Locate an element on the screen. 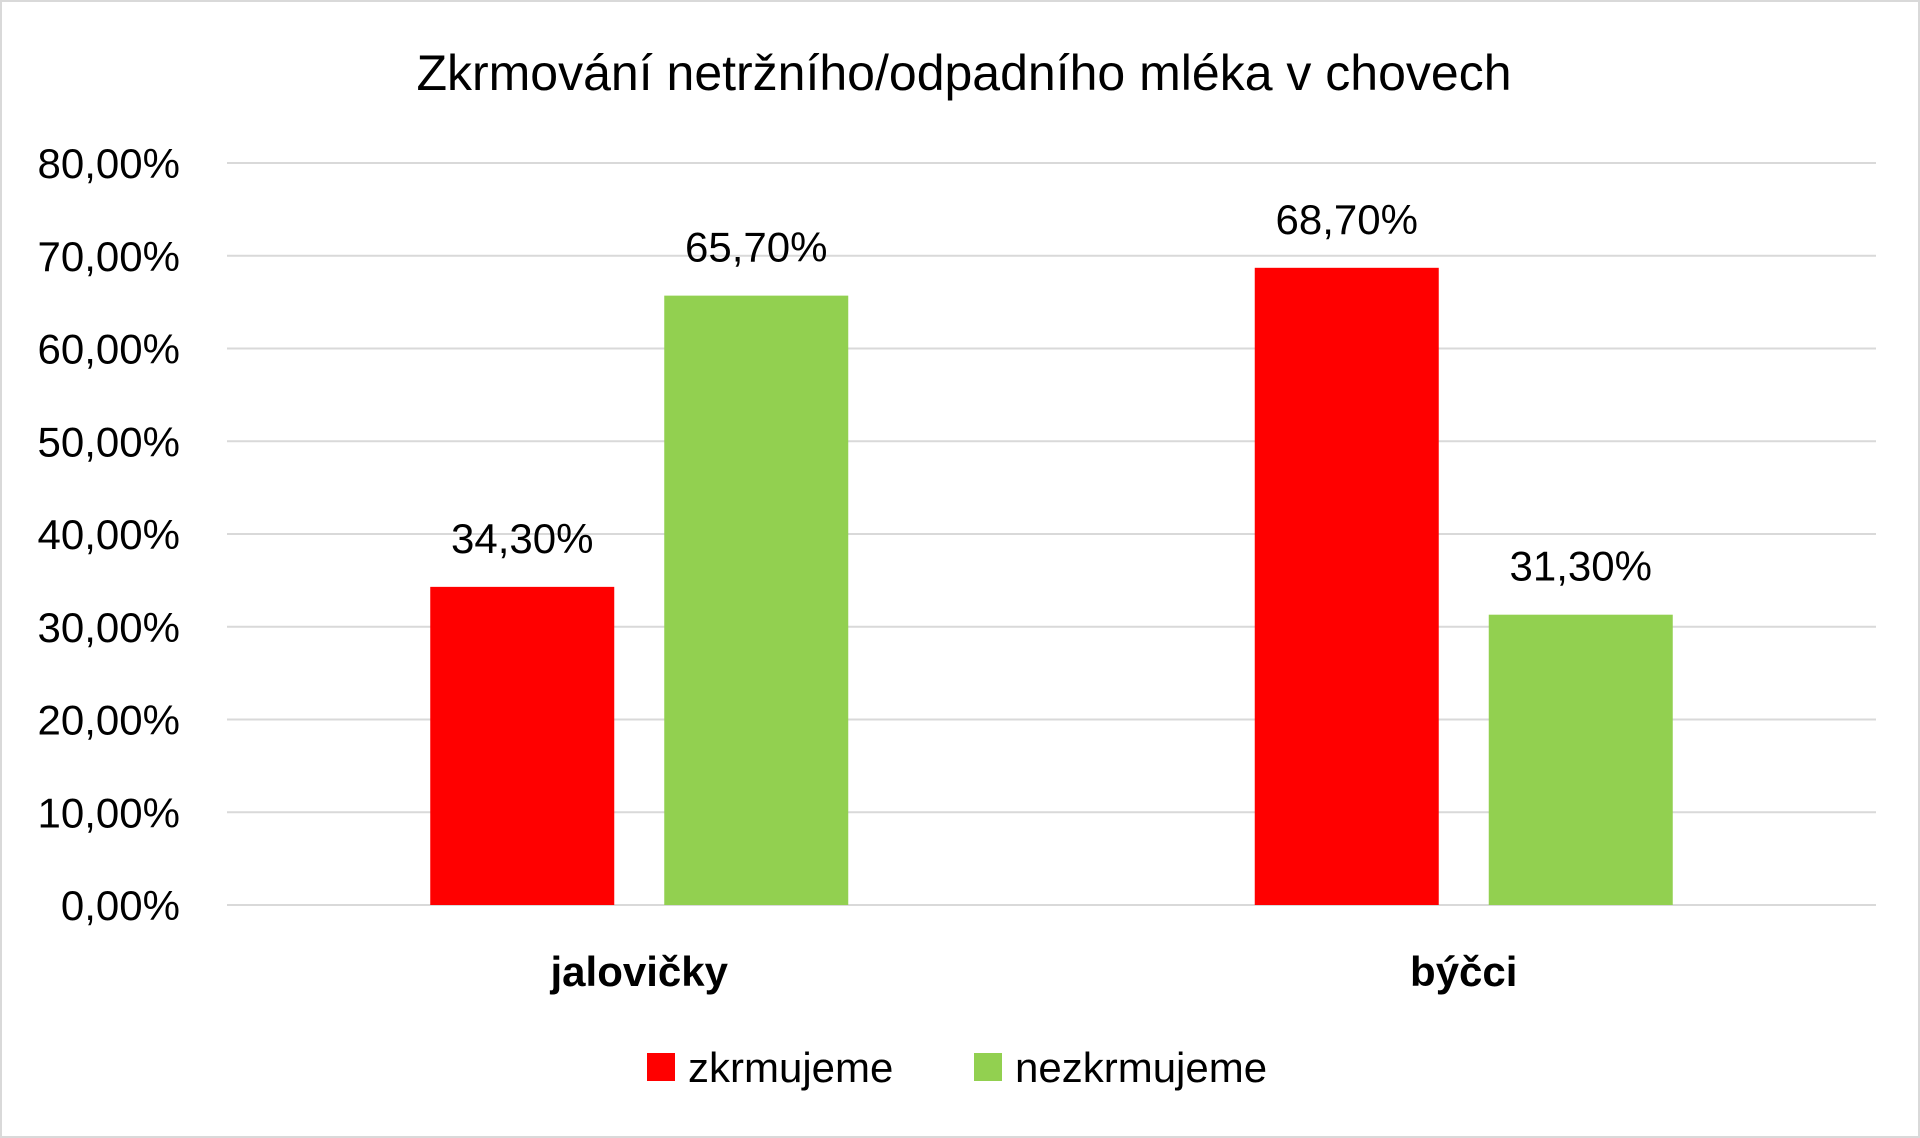 Image resolution: width=1920 pixels, height=1138 pixels. y-tick-label: 40,00% is located at coordinates (109, 534).